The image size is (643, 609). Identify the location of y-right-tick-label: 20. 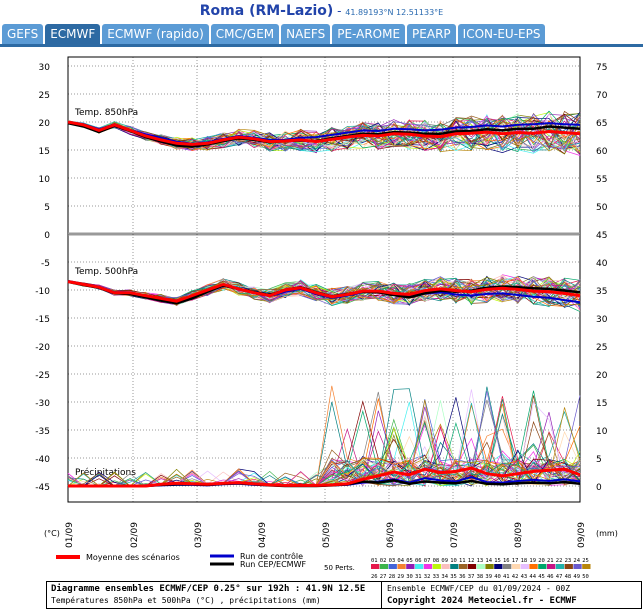
(602, 376).